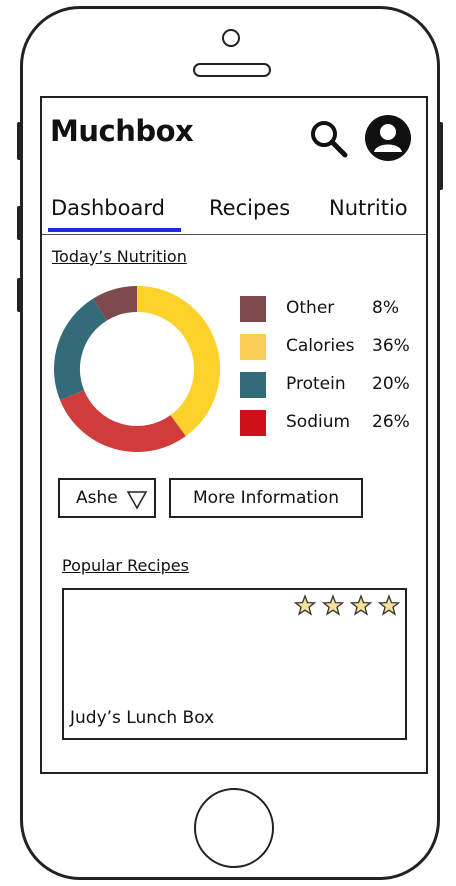 Image resolution: width=456 pixels, height=886 pixels. What do you see at coordinates (232, 70) in the screenshot?
I see `earpiece-speaker` at bounding box center [232, 70].